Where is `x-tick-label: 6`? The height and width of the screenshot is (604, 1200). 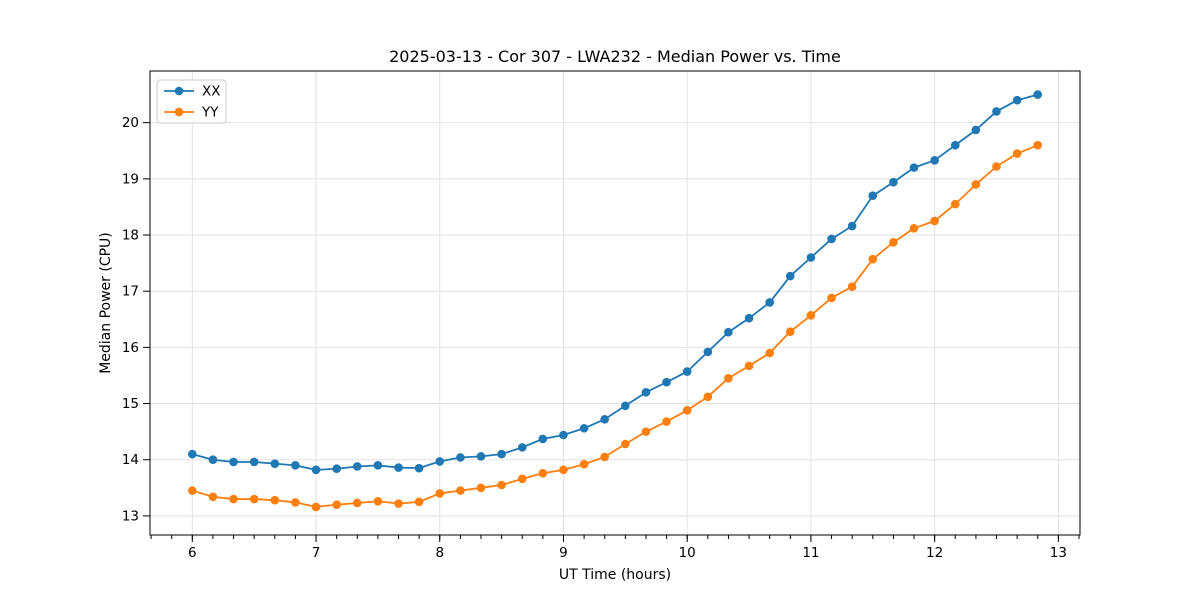 x-tick-label: 6 is located at coordinates (192, 553).